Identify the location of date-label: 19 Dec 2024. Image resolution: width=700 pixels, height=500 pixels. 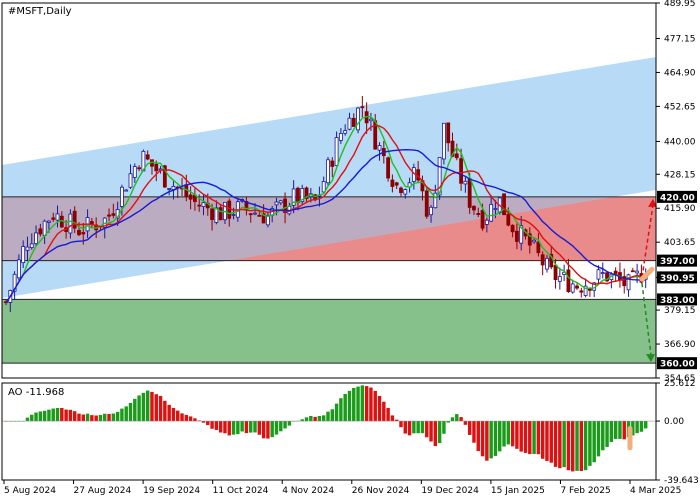
(450, 491).